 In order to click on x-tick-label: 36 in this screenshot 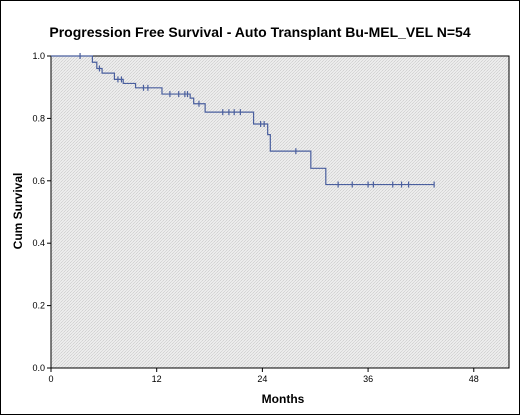, I will do `click(368, 379)`.